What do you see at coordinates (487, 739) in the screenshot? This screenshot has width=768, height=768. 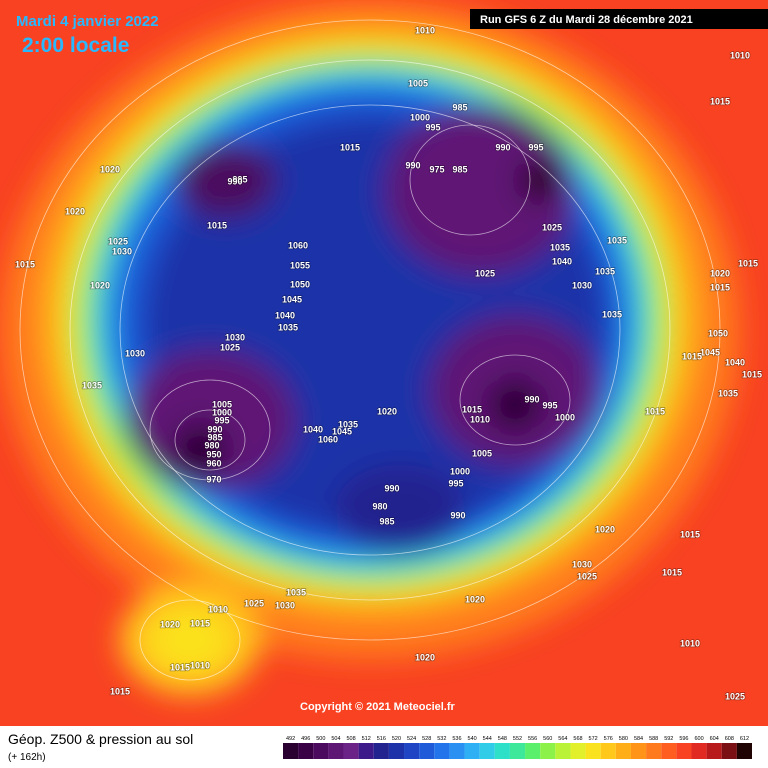 I see `scale-label: 544` at bounding box center [487, 739].